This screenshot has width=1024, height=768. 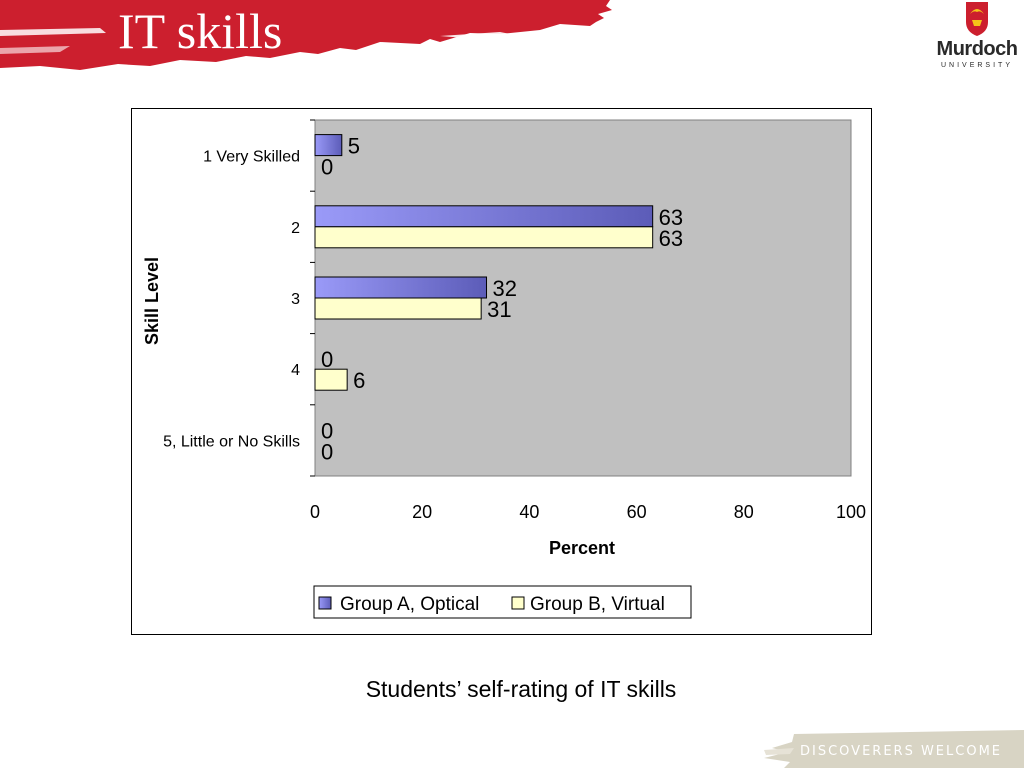 What do you see at coordinates (306, 35) in the screenshot?
I see `header-banner` at bounding box center [306, 35].